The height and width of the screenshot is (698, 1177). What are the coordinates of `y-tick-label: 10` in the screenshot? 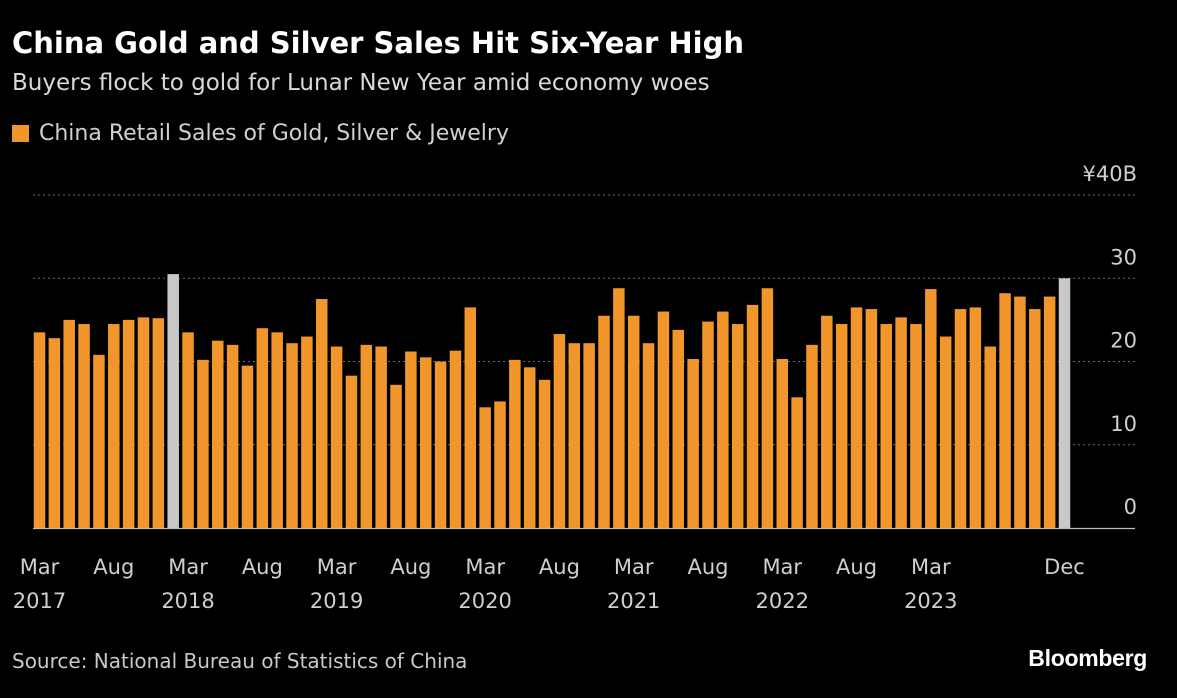 It's located at (1123, 424).